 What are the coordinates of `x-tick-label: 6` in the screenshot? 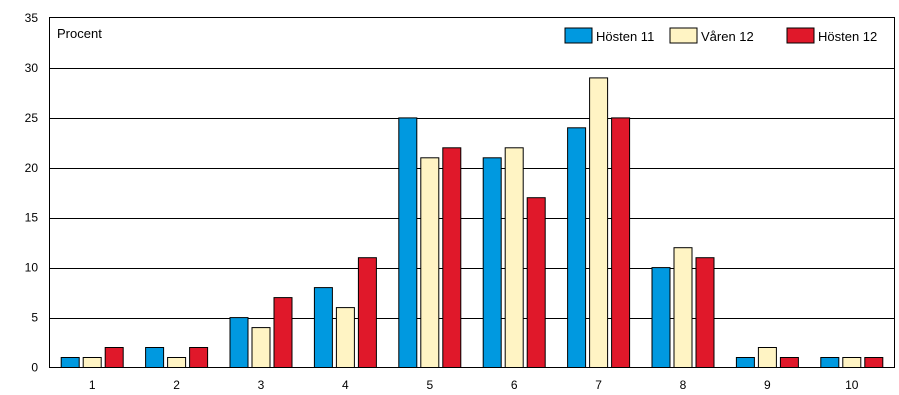 It's located at (514, 385).